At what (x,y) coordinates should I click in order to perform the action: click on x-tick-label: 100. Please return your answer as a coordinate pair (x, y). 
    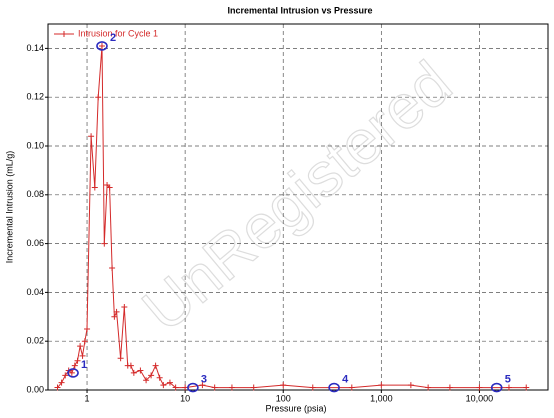
    Looking at the image, I should click on (283, 398).